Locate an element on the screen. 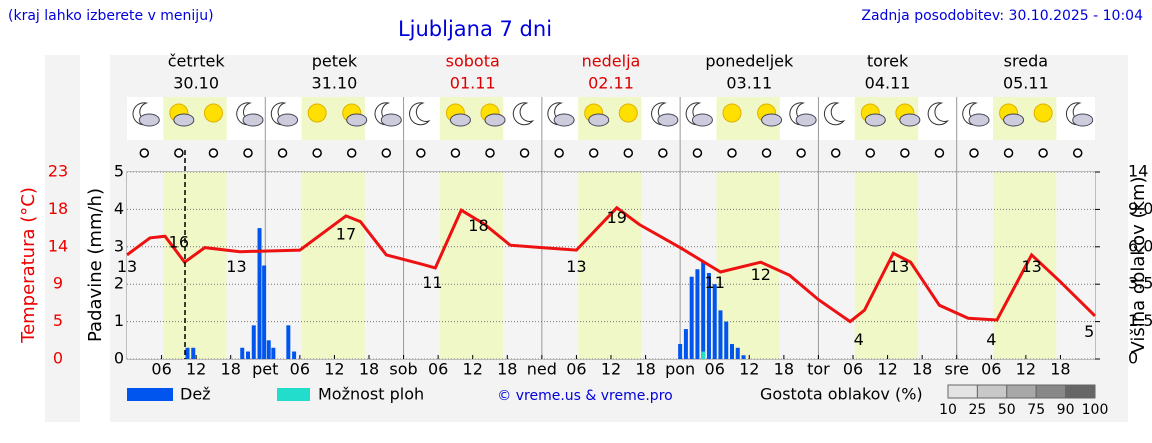 This screenshot has width=1152, height=443. updated: Zadnja posodobitev: 30.10.2025 - 10:04 is located at coordinates (1002, 16).